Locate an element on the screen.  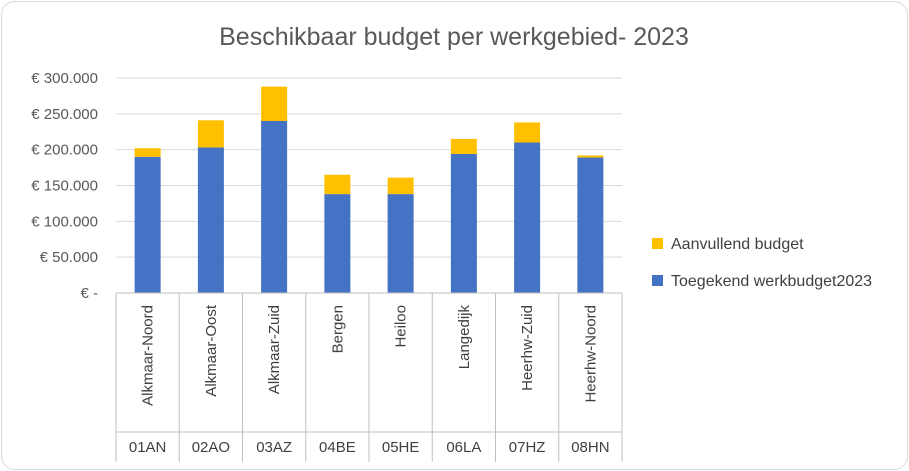
bar-toegekend-07hz is located at coordinates (527, 217).